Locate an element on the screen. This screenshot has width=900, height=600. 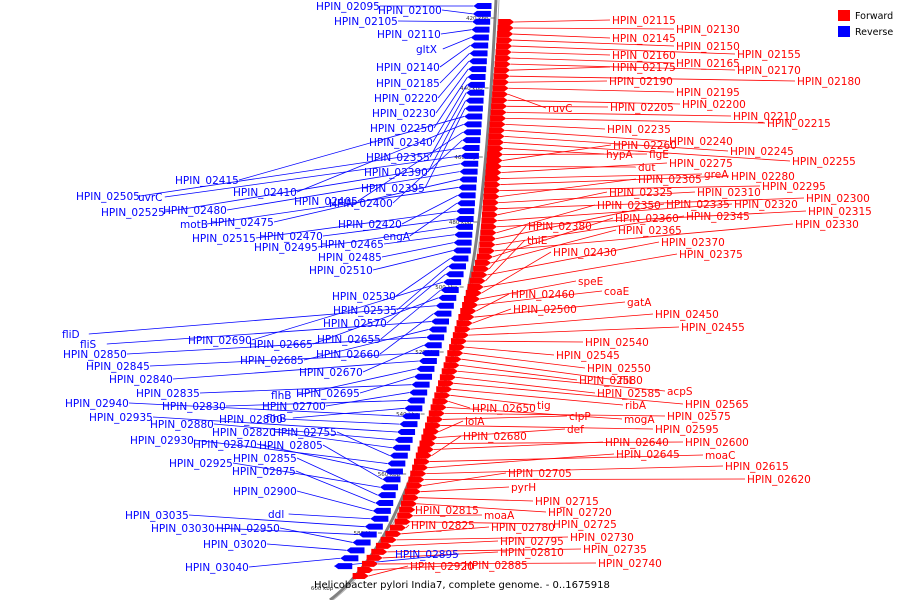
reverse-gene-label: HPIN_02515 is located at coordinates (224, 239).